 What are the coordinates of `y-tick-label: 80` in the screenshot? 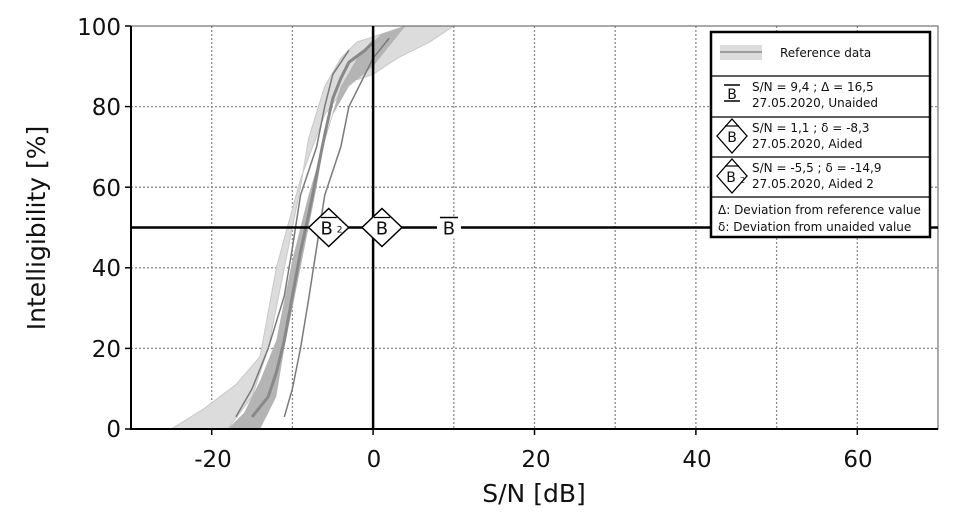 It's located at (106, 108).